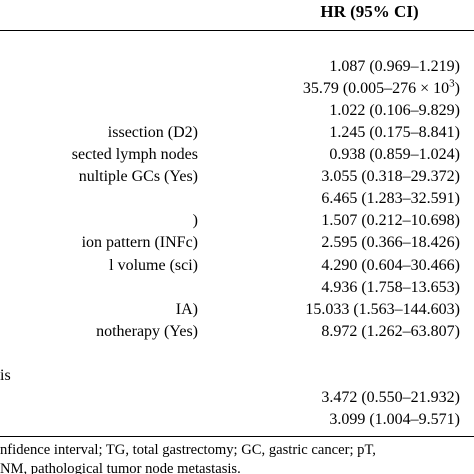  Describe the element at coordinates (237, 266) in the screenshot. I see `table-row: l volume (sci) 4.290 (0.604–30.466)` at that location.